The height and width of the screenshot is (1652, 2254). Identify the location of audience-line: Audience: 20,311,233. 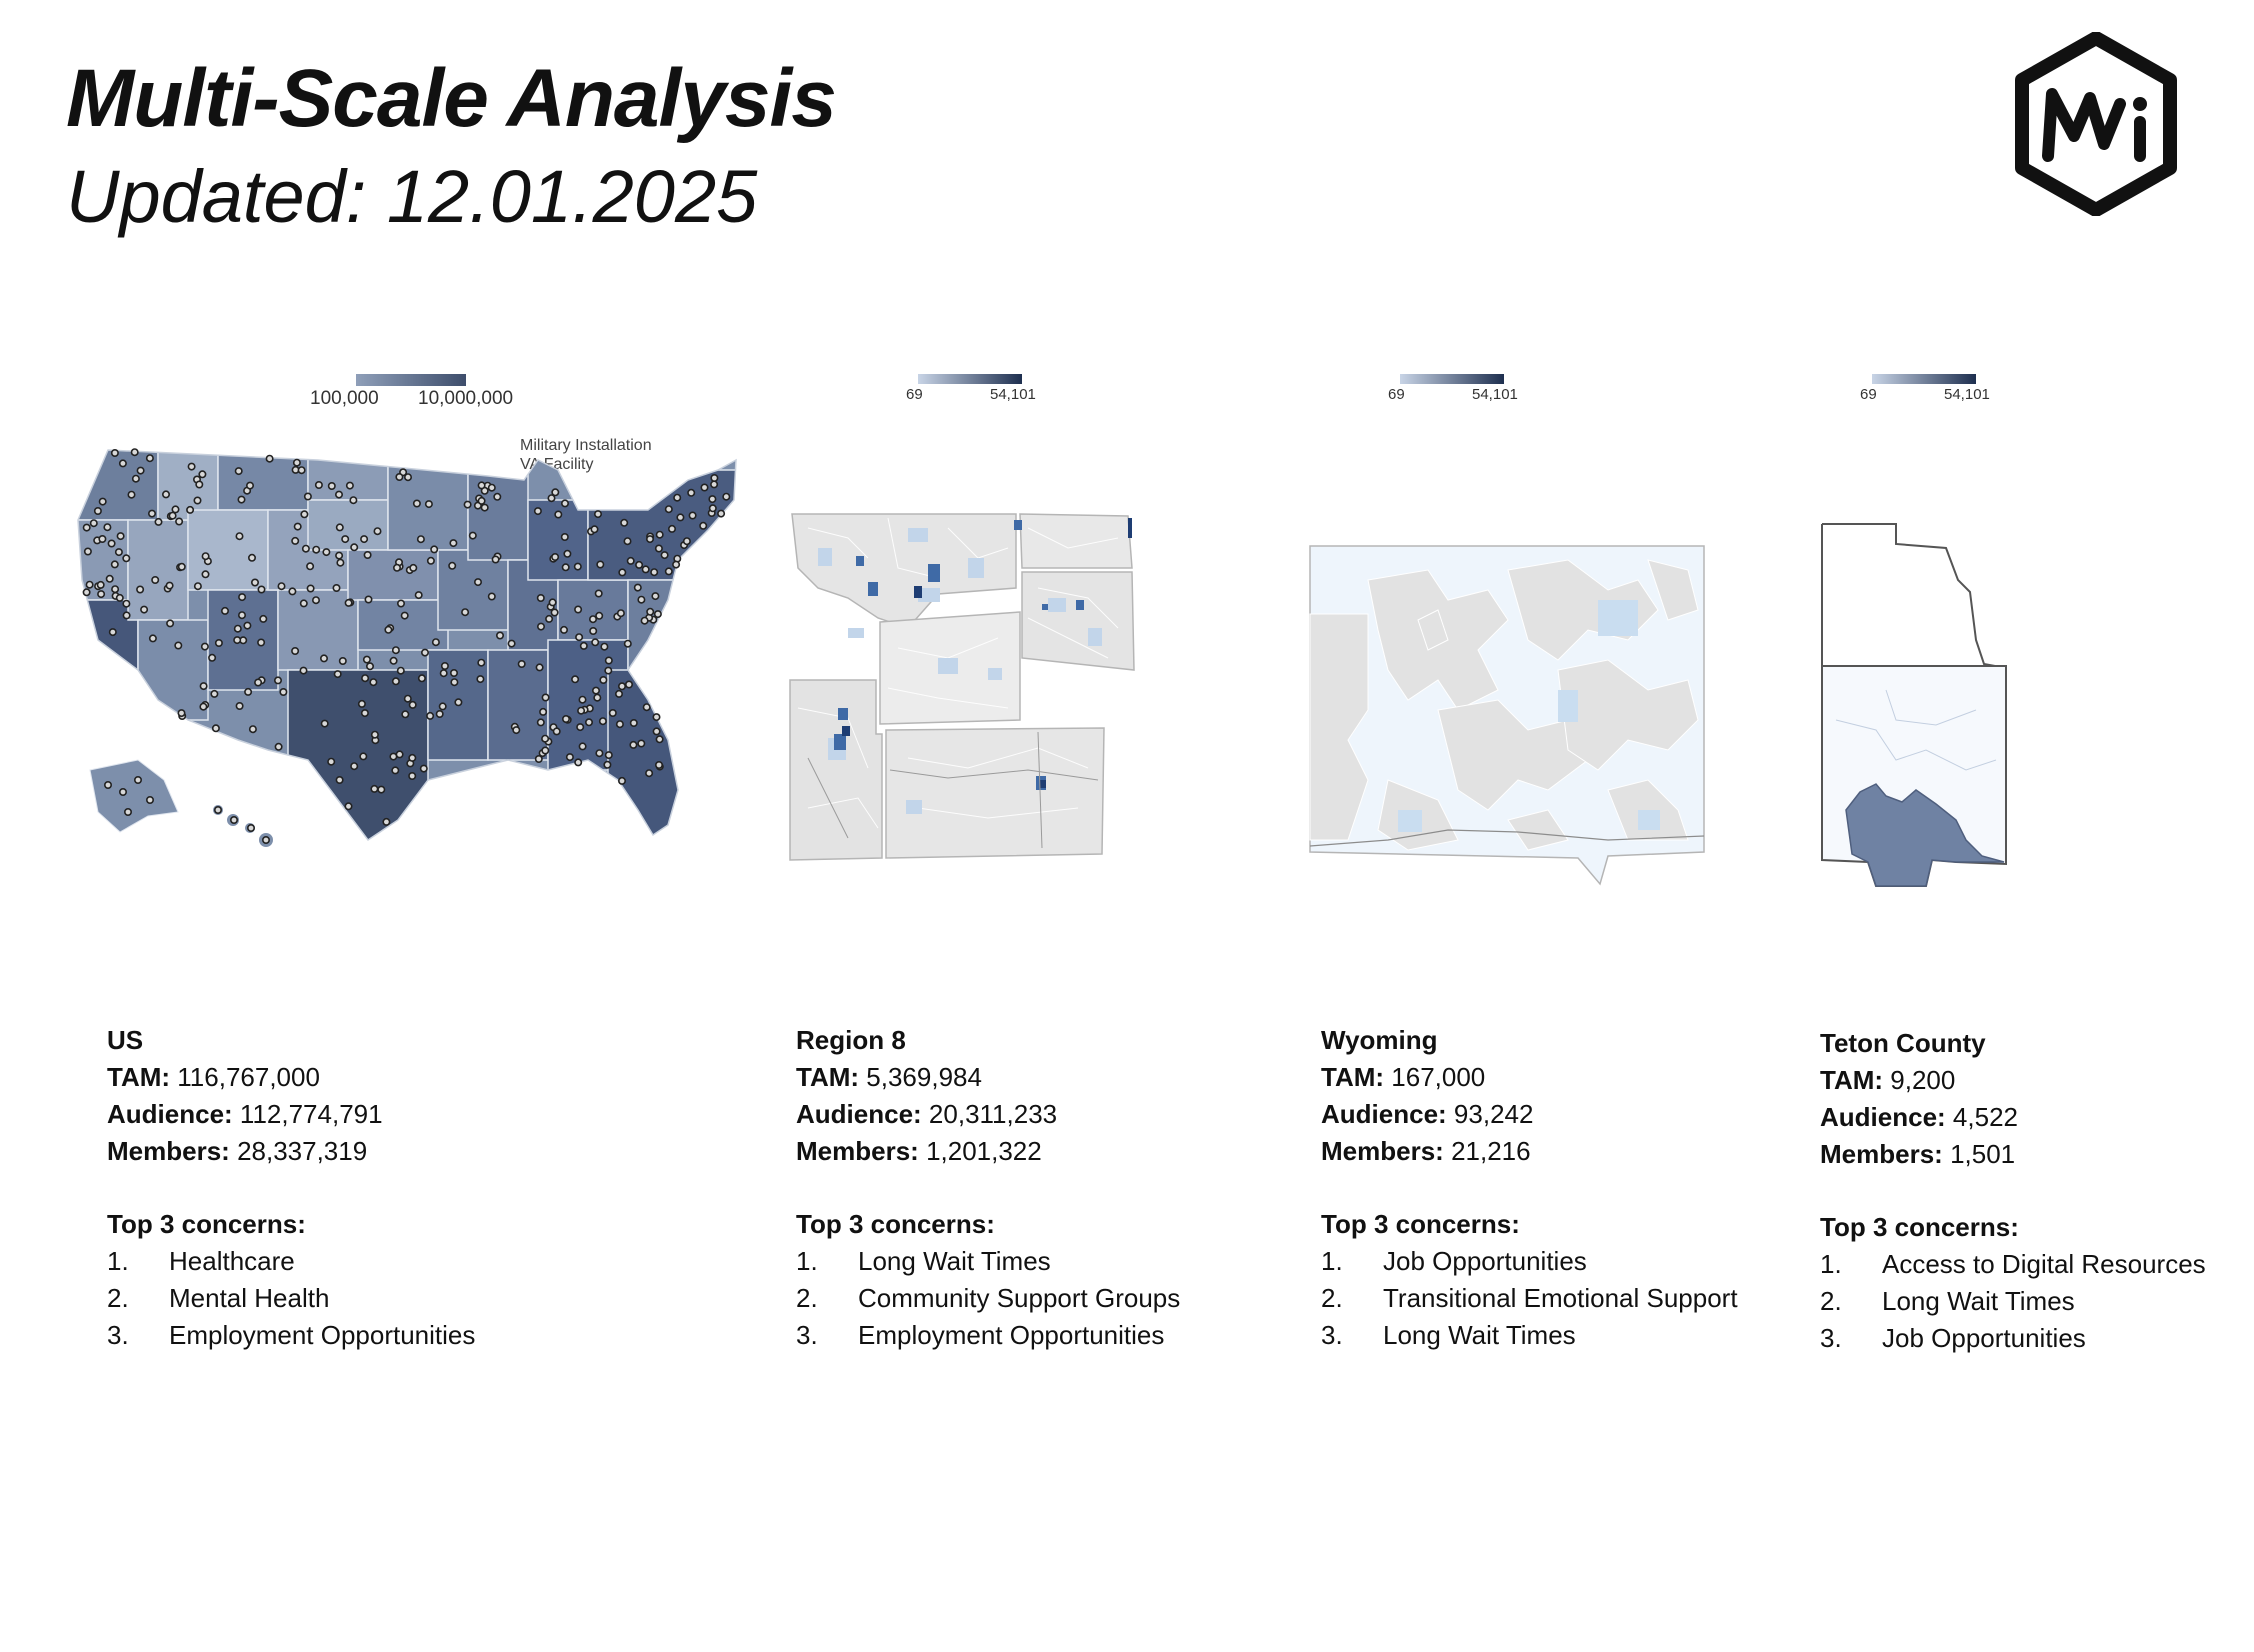
(988, 1114).